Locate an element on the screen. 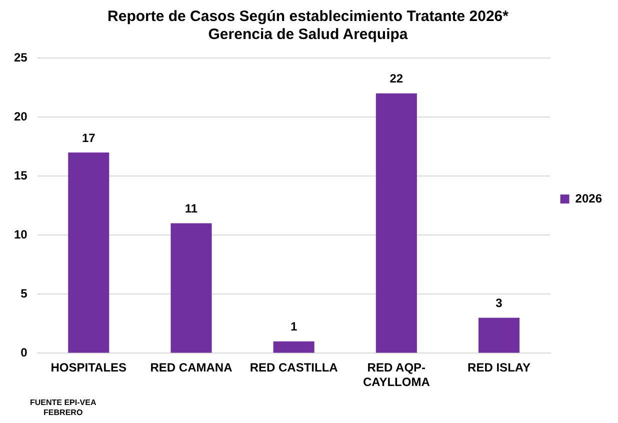  y-tick-label: 0 is located at coordinates (24, 353).